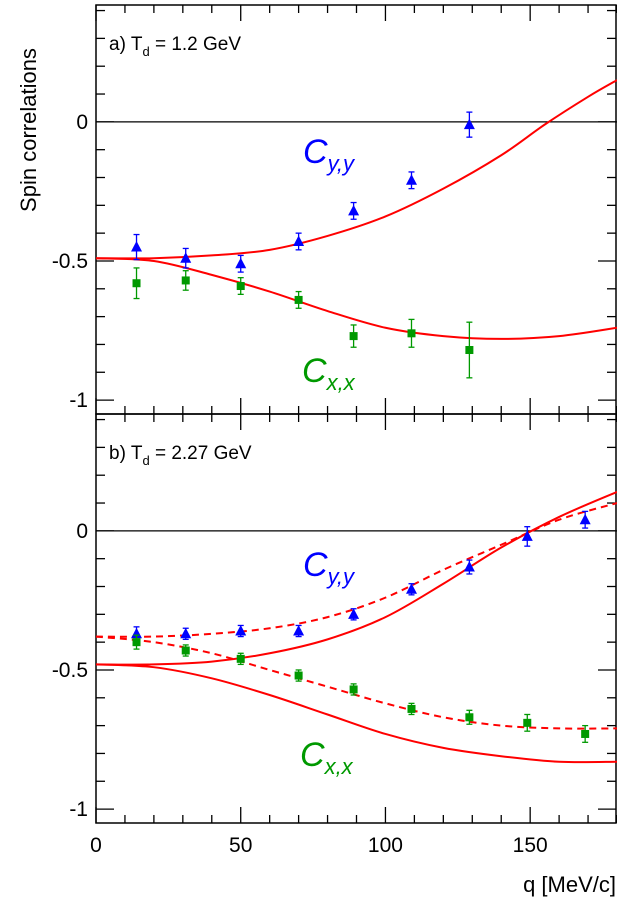  What do you see at coordinates (240, 845) in the screenshot?
I see `x-tick-label: 50` at bounding box center [240, 845].